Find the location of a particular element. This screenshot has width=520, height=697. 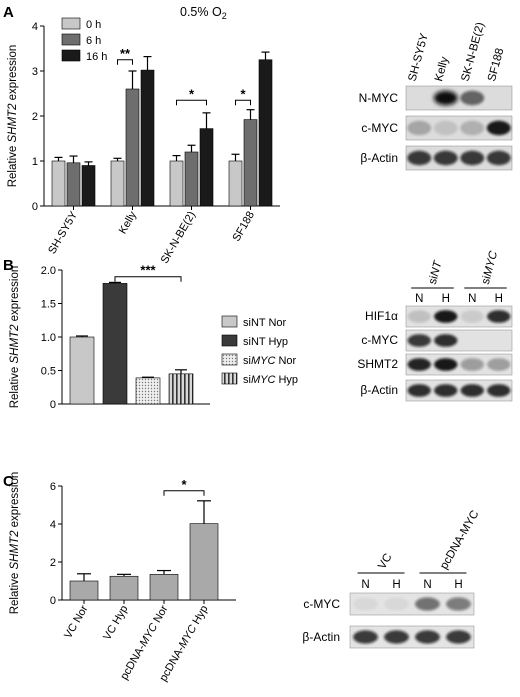

x-tick-label: Kelly is located at coordinates (128, 222).